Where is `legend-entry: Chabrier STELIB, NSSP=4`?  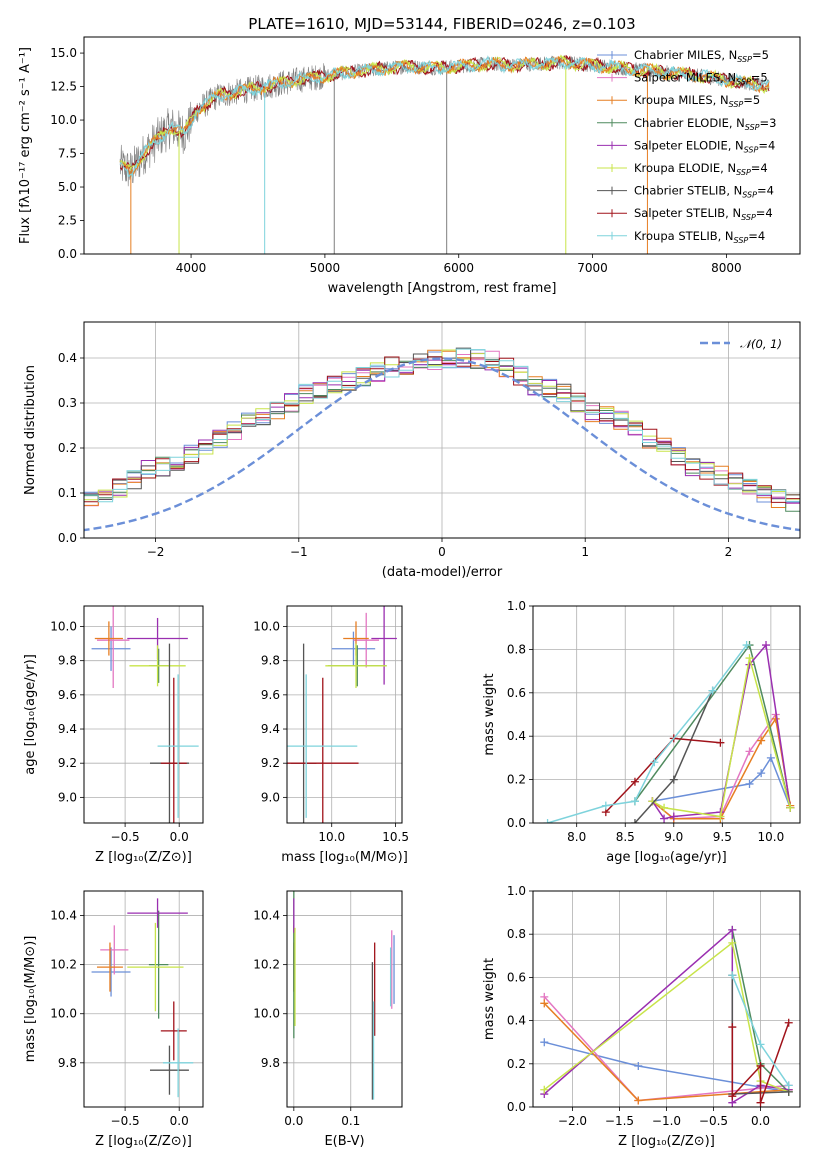 legend-entry: Chabrier STELIB, NSSP=4 is located at coordinates (704, 192).